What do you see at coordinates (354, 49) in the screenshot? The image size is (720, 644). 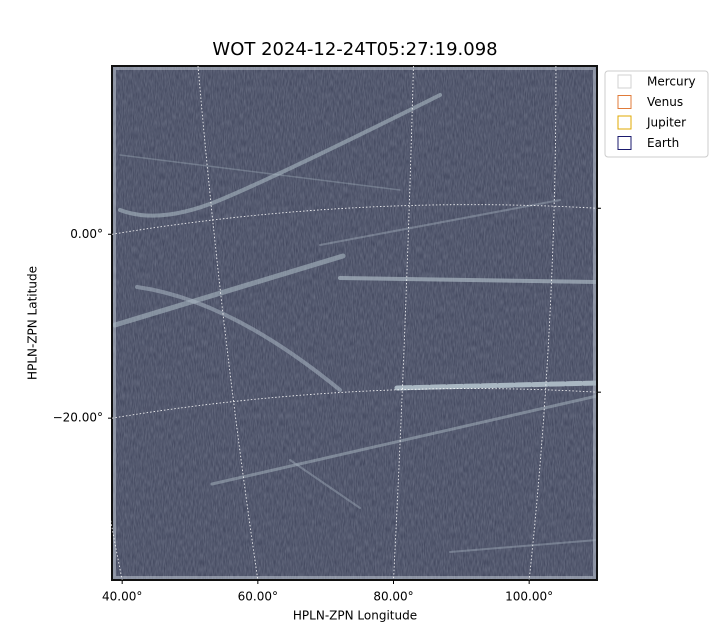 I see `chart-title: WOT 2024-12-24T05:27:19.098` at bounding box center [354, 49].